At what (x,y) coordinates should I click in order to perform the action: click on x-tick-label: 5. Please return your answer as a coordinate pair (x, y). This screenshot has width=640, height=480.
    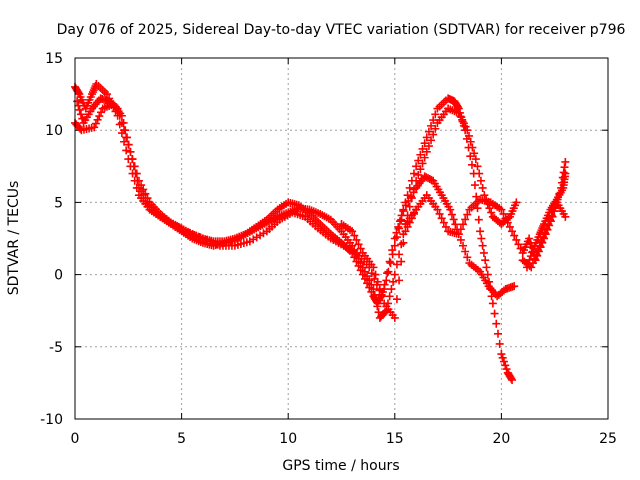
    Looking at the image, I should click on (181, 439).